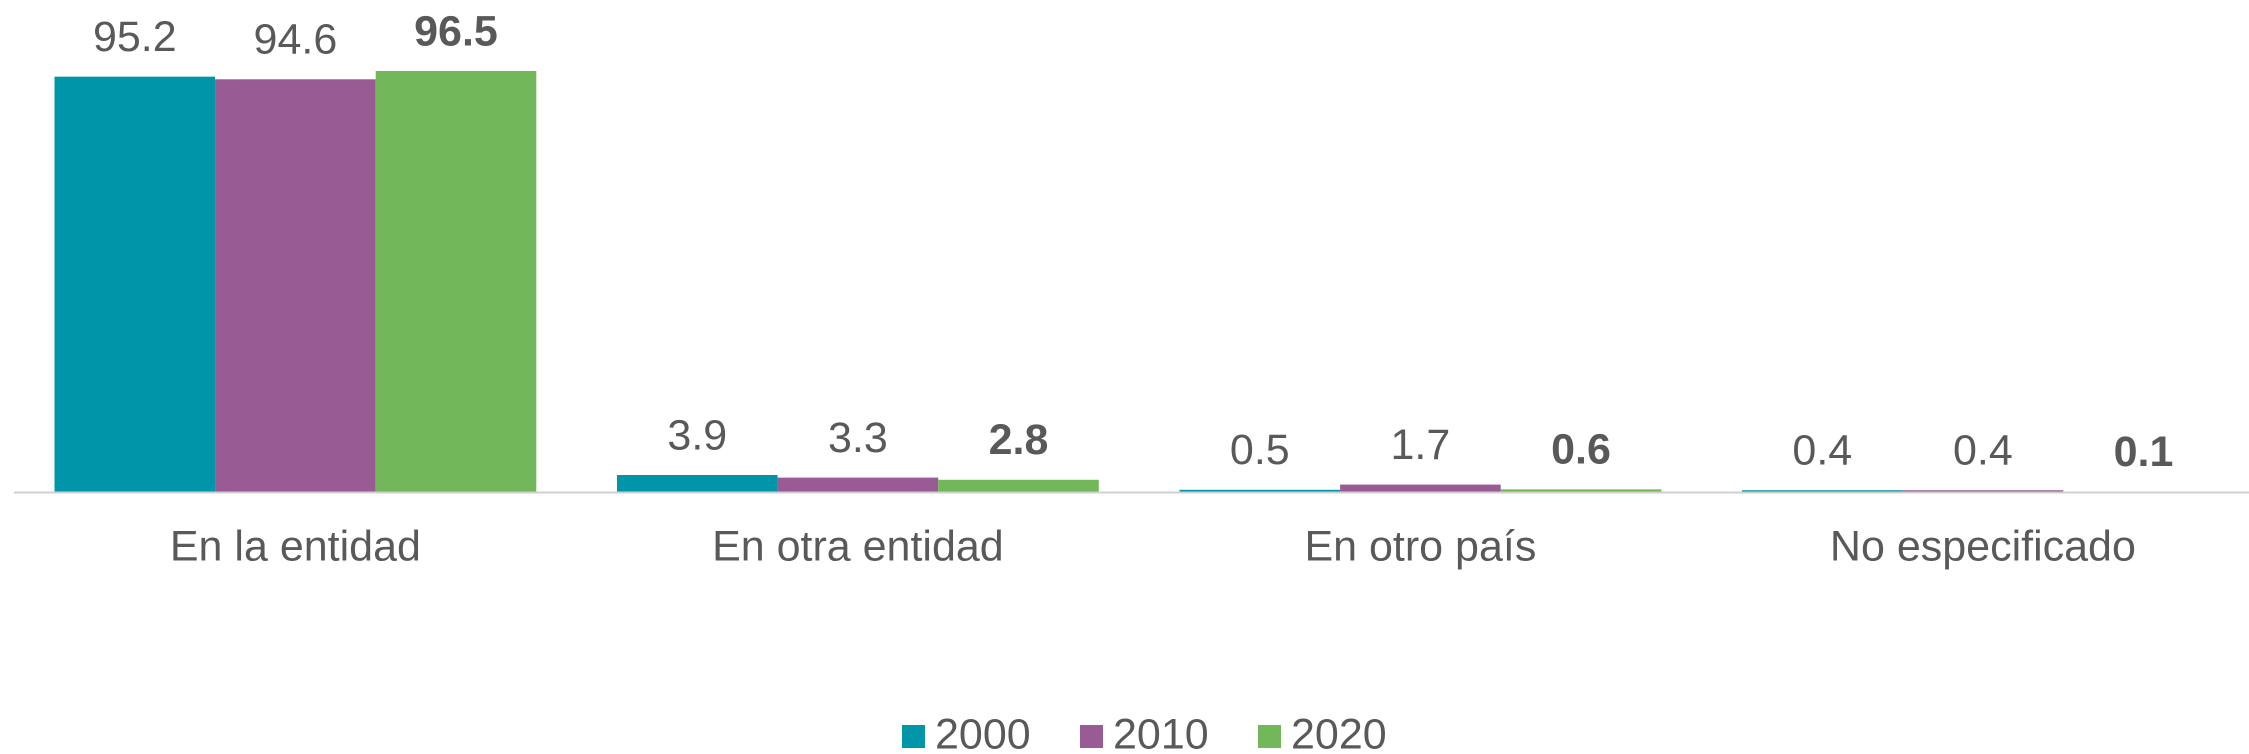  What do you see at coordinates (1019, 440) in the screenshot?
I see `data-label: 2.8` at bounding box center [1019, 440].